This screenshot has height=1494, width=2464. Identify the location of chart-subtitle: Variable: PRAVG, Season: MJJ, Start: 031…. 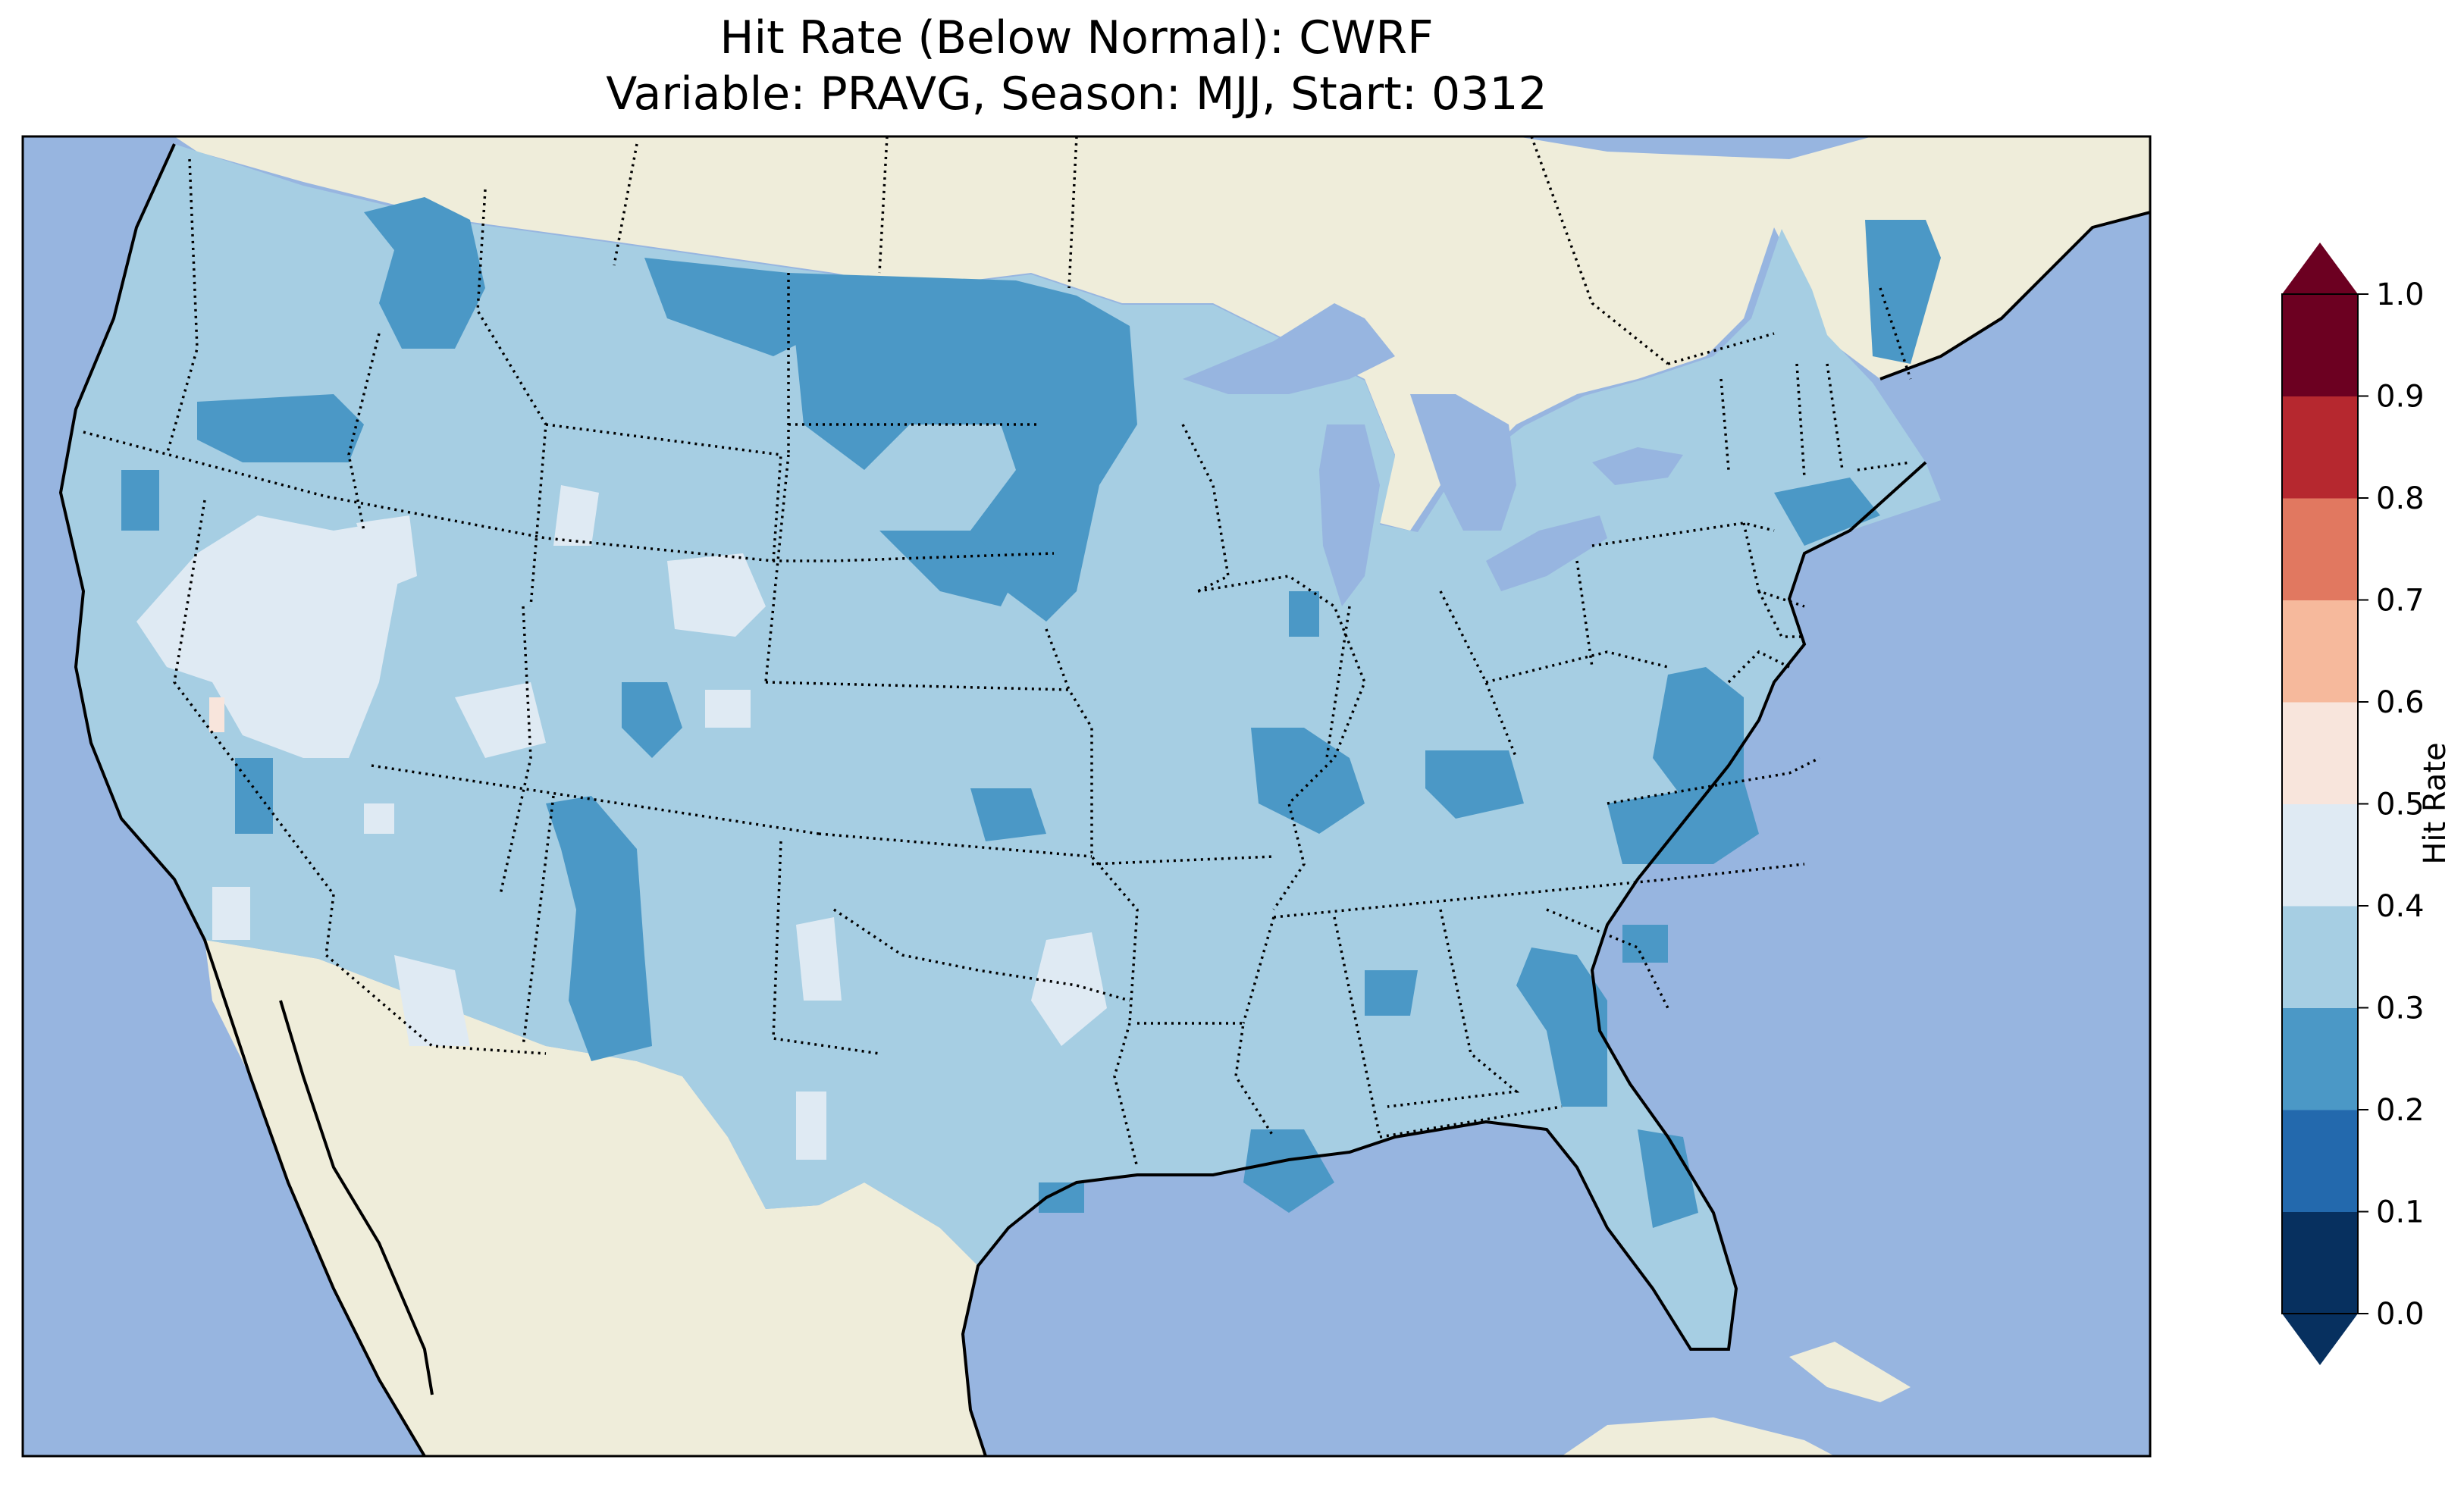
(1076, 94).